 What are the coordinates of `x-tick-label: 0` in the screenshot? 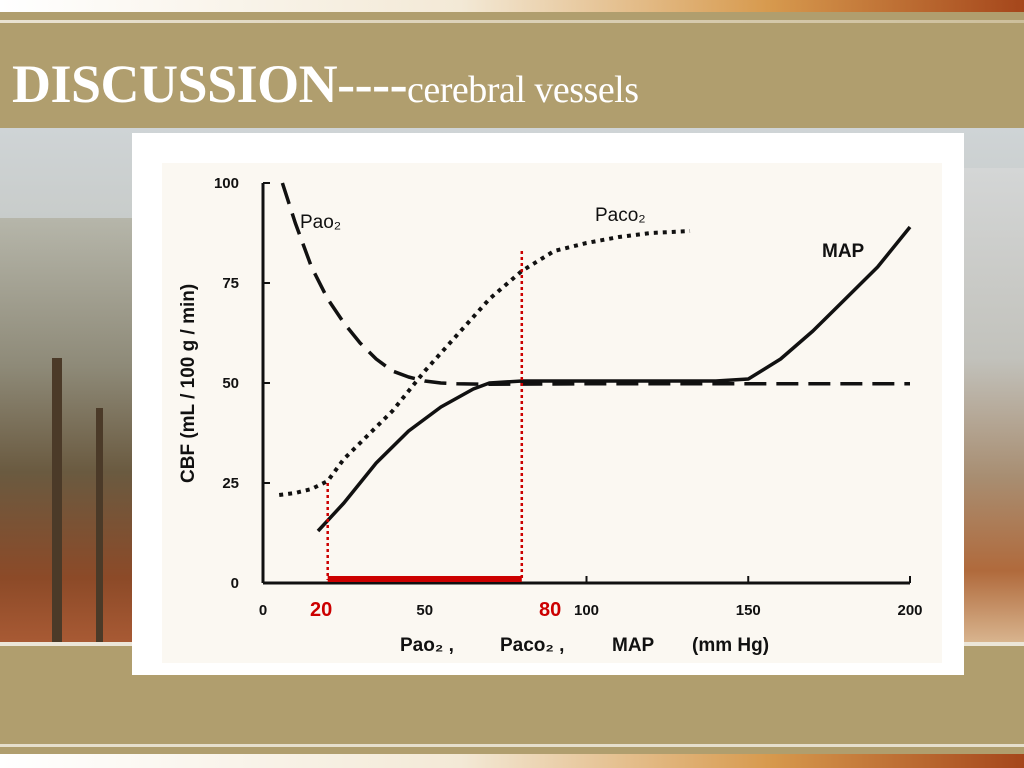 It's located at (263, 610).